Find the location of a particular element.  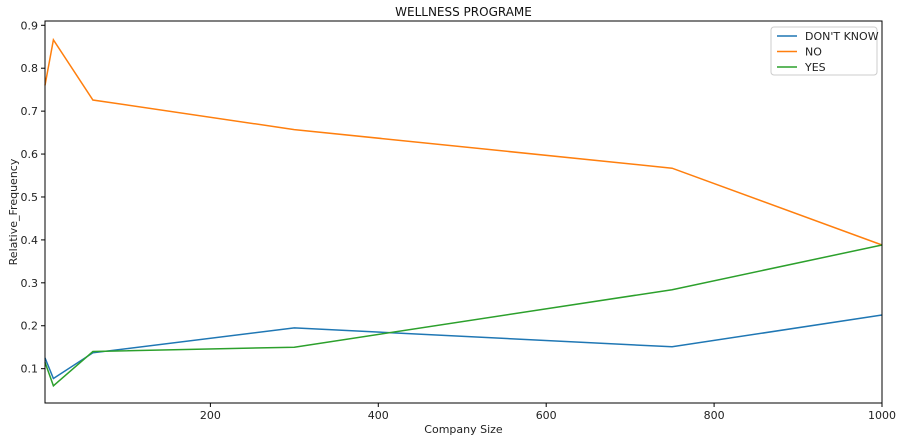

y-tick-label: 0.9 is located at coordinates (30, 25).